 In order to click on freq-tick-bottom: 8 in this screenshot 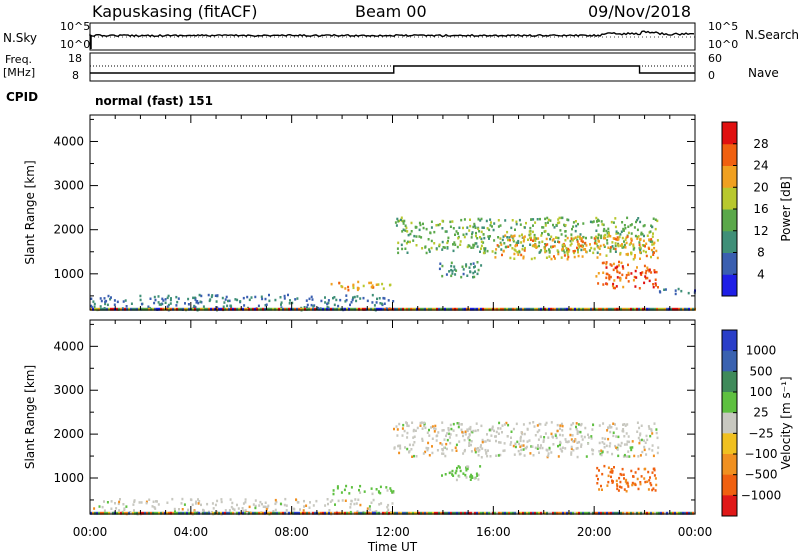, I will do `click(75, 75)`.